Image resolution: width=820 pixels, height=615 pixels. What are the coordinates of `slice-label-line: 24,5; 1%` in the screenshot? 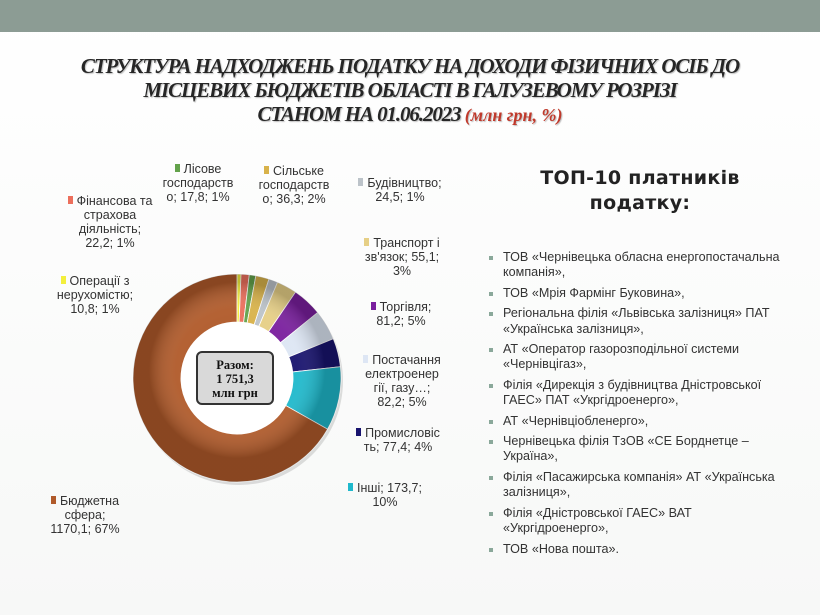 It's located at (400, 197).